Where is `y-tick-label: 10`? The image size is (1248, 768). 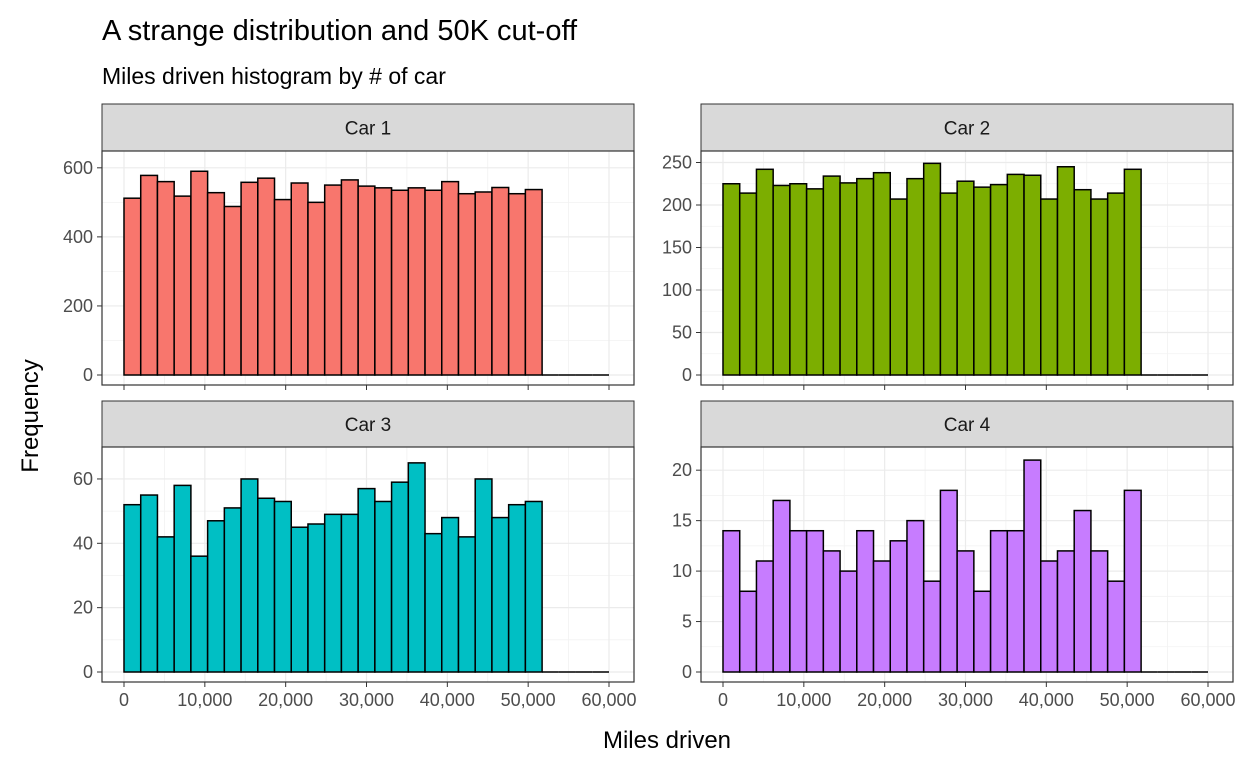
y-tick-label: 10 is located at coordinates (682, 571).